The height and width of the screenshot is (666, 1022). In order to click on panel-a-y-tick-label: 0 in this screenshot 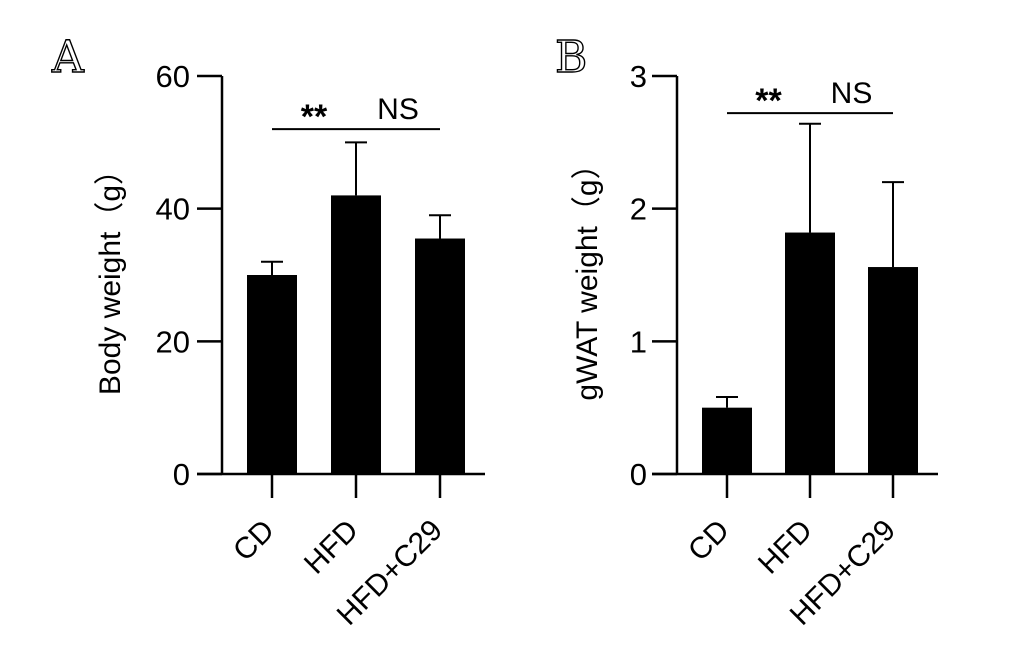, I will do `click(181, 474)`.